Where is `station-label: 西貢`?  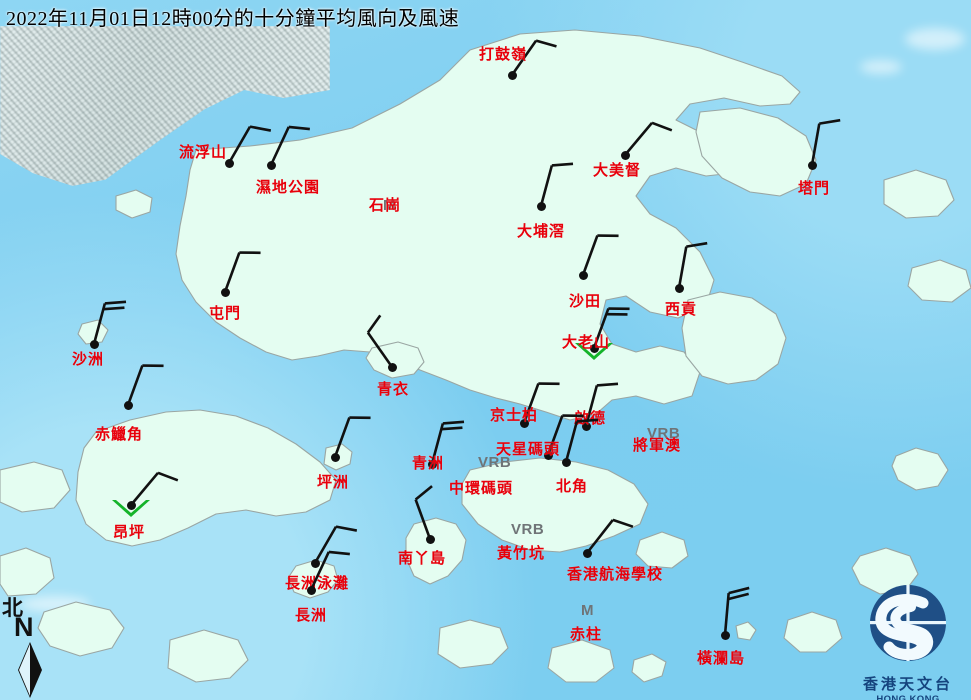
station-label: 西貢 is located at coordinates (681, 310).